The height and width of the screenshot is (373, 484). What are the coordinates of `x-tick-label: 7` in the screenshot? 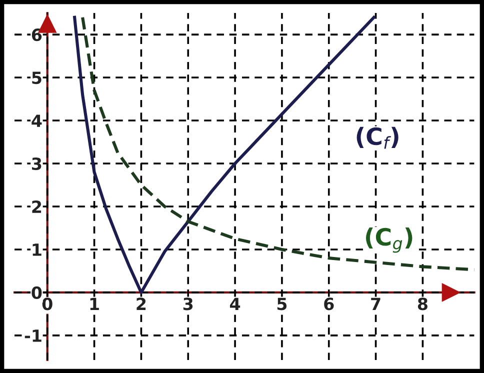 It's located at (375, 304).